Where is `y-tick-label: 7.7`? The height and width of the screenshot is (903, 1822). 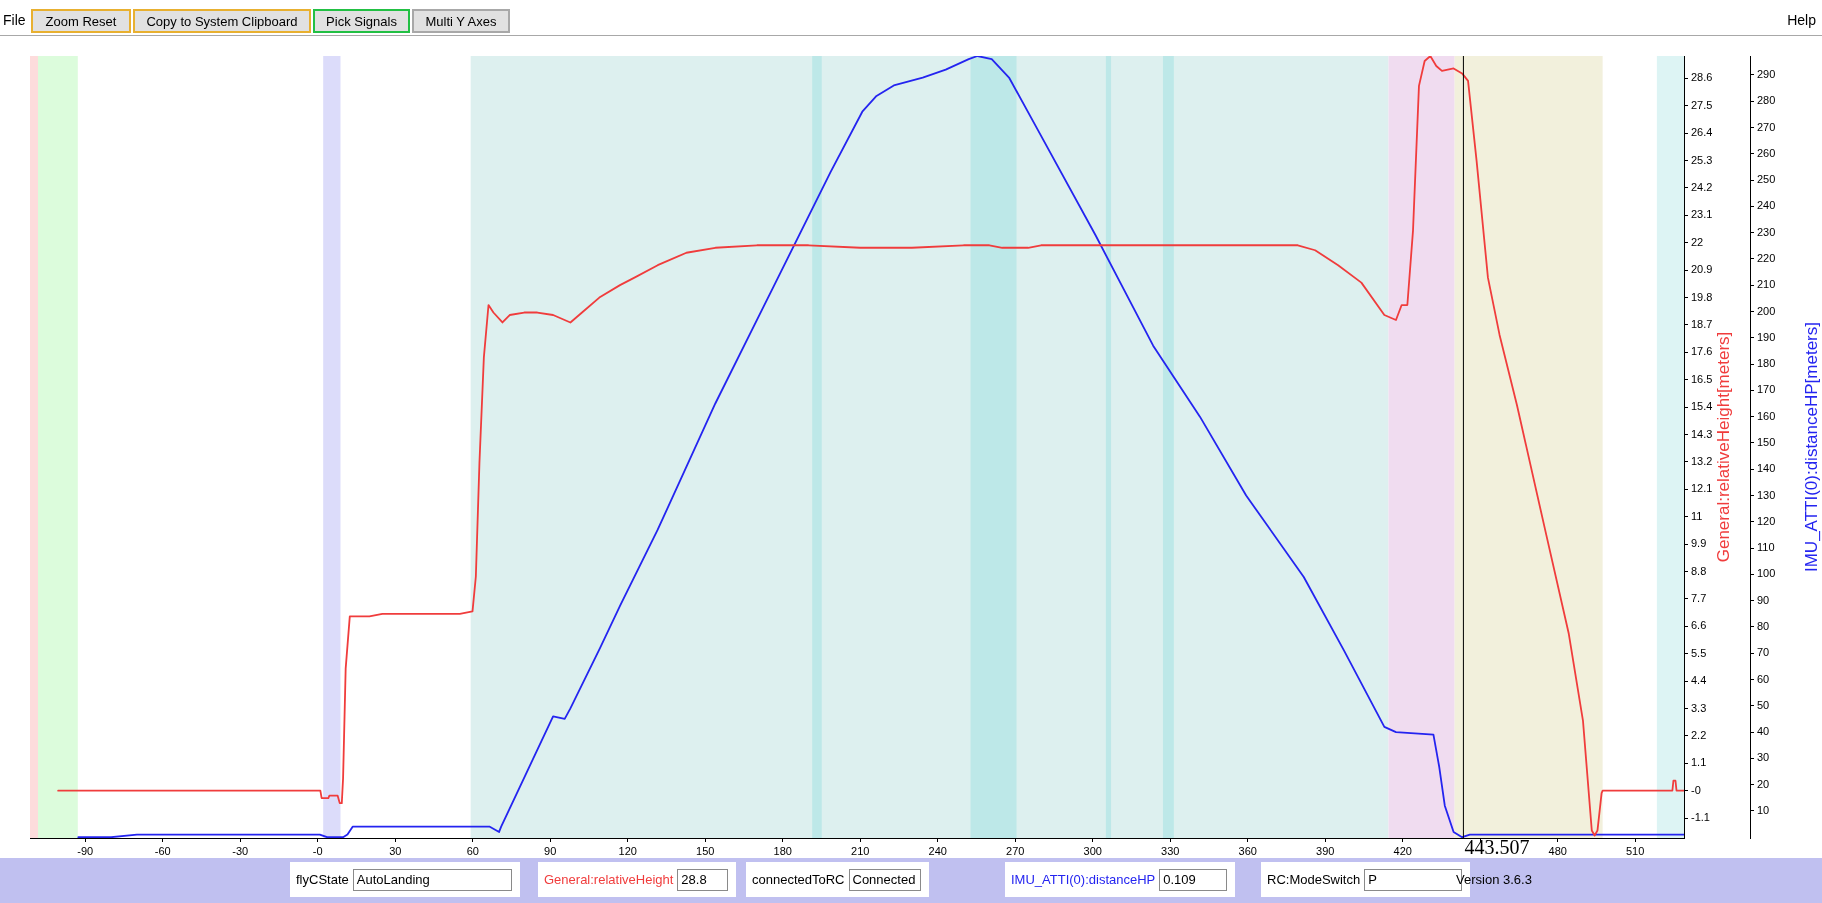
y-tick-label: 7.7 is located at coordinates (1699, 597).